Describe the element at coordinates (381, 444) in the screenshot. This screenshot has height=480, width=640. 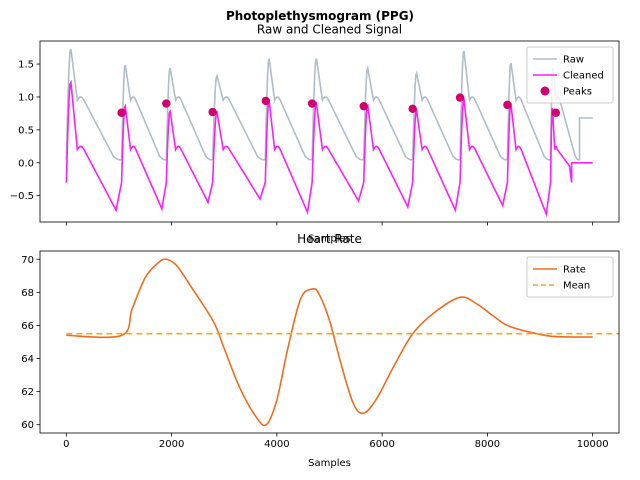
I see `heart-rate-xtick-label: 6000` at that location.